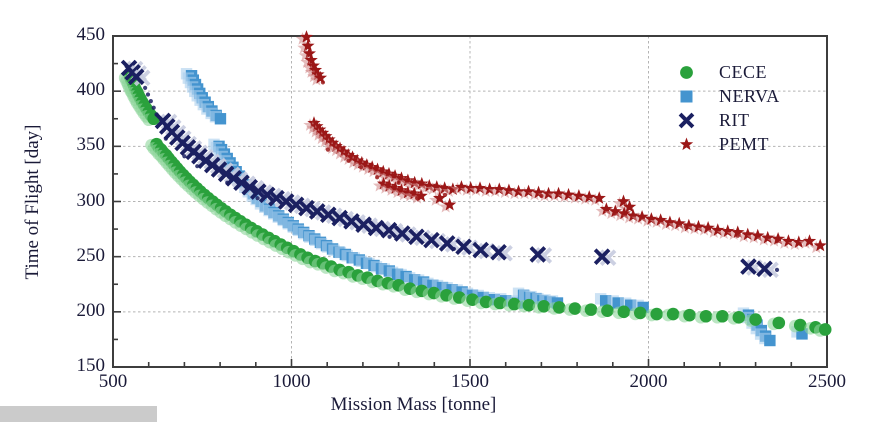  Describe the element at coordinates (470, 381) in the screenshot. I see `x-tick-label: 1500` at that location.